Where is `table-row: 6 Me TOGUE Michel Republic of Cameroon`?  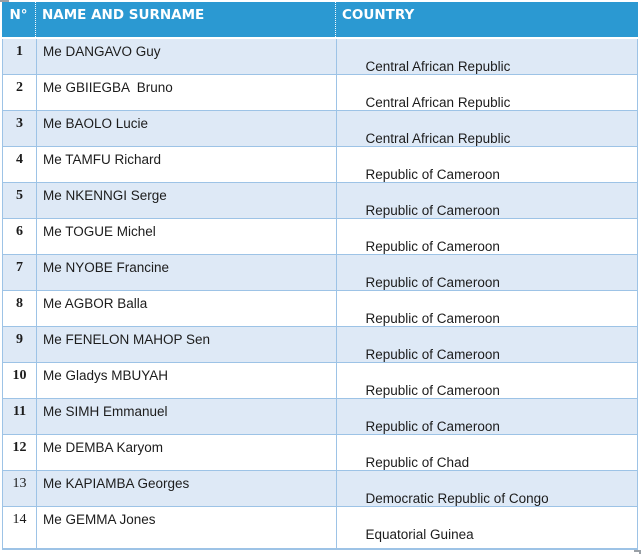 table-row: 6 Me TOGUE Michel Republic of Cameroon is located at coordinates (320, 237).